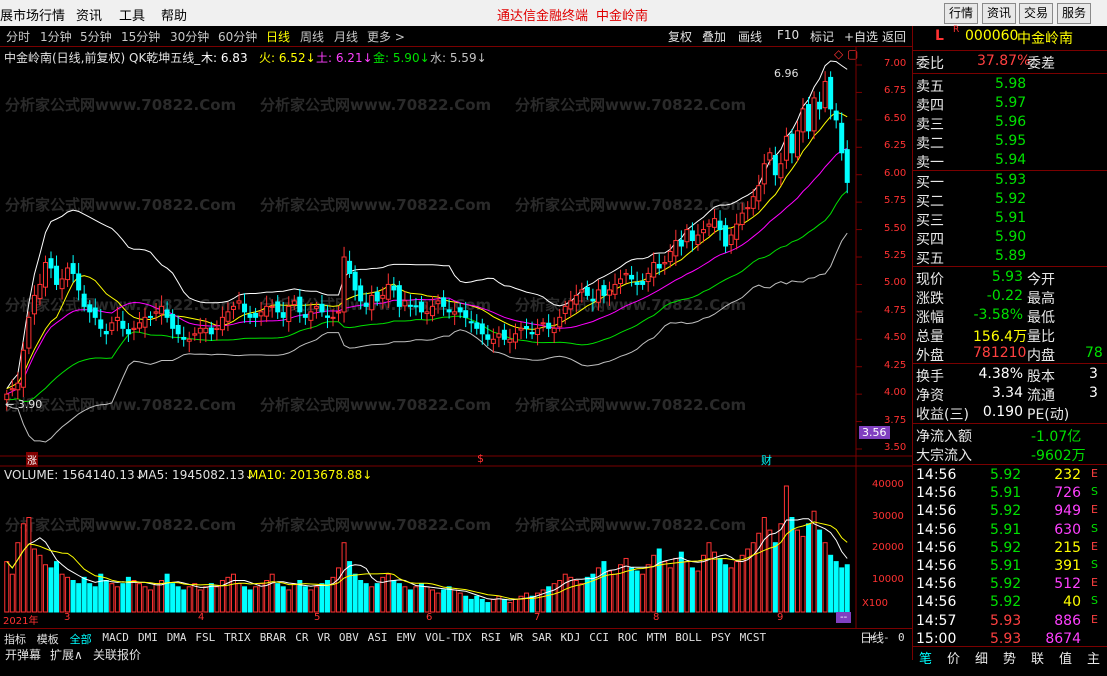  Describe the element at coordinates (1045, 39) in the screenshot. I see `stock-name: 中金岭南` at that location.